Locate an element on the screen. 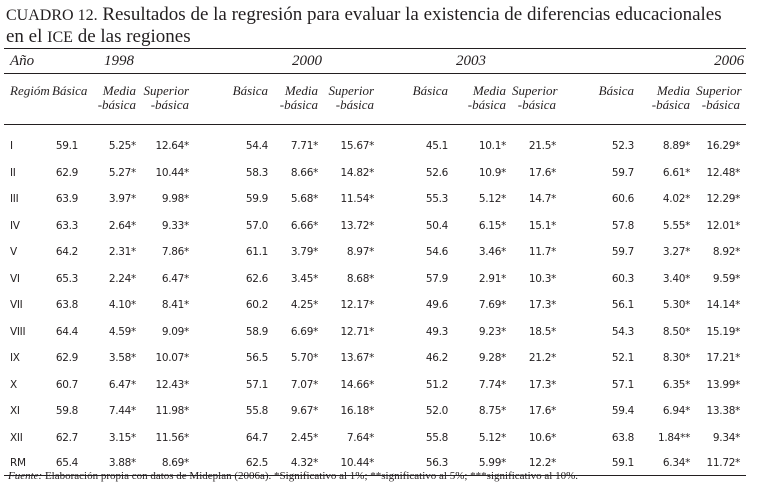  value-cell: 51.2 is located at coordinates (437, 384).